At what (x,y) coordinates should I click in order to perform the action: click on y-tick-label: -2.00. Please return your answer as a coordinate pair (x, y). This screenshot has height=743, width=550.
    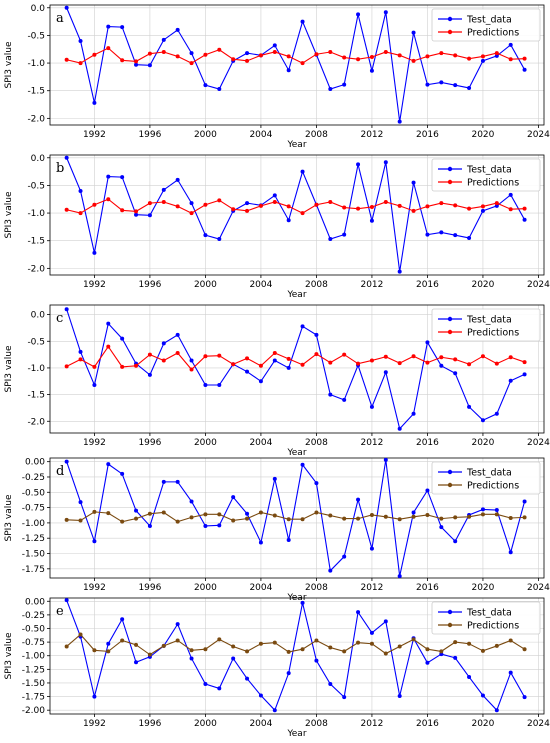
    Looking at the image, I should click on (34, 711).